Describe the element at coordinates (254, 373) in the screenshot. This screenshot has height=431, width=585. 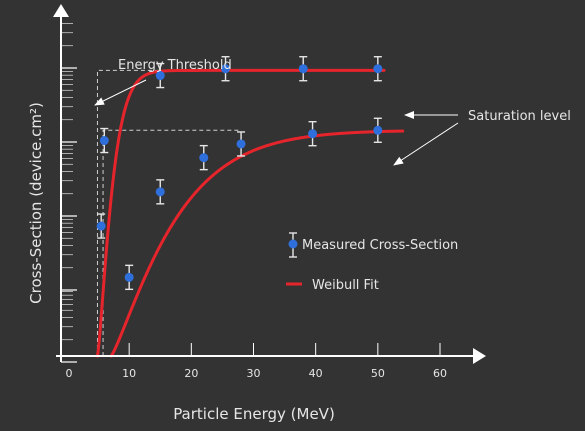
I see `x-tick-label: 30` at that location.